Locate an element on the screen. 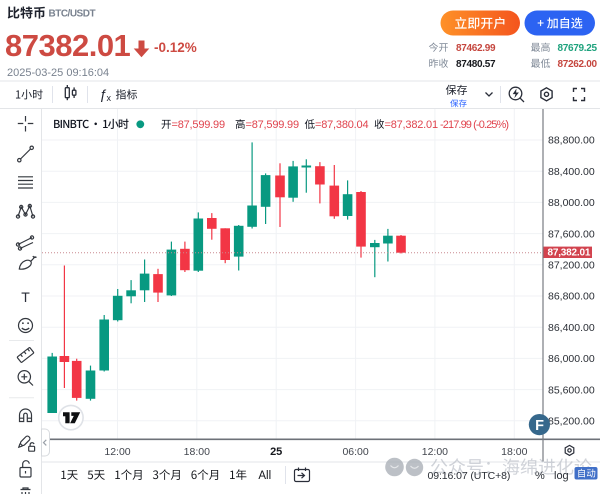  svg-text: 87462.99 is located at coordinates (476, 48).